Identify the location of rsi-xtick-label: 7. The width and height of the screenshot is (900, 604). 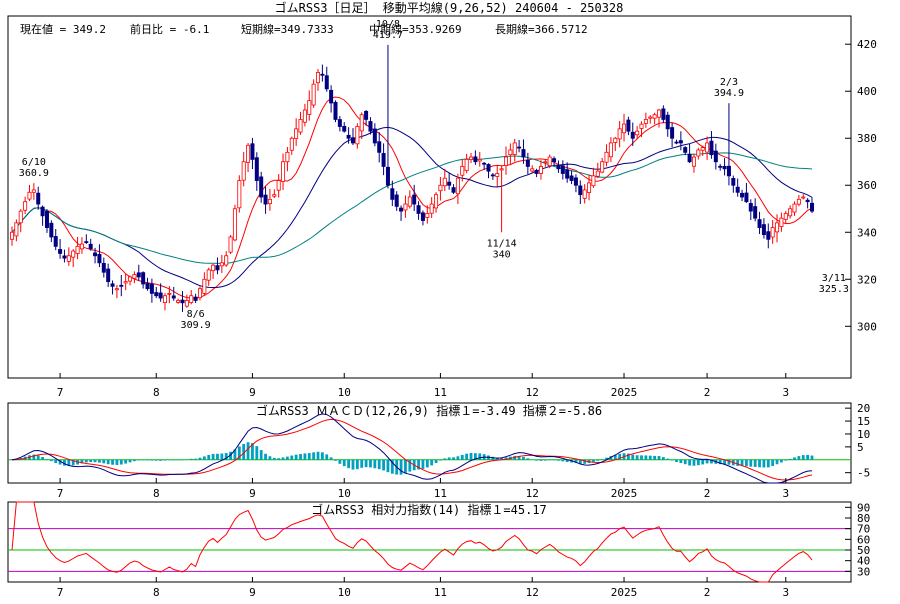
(60, 592).